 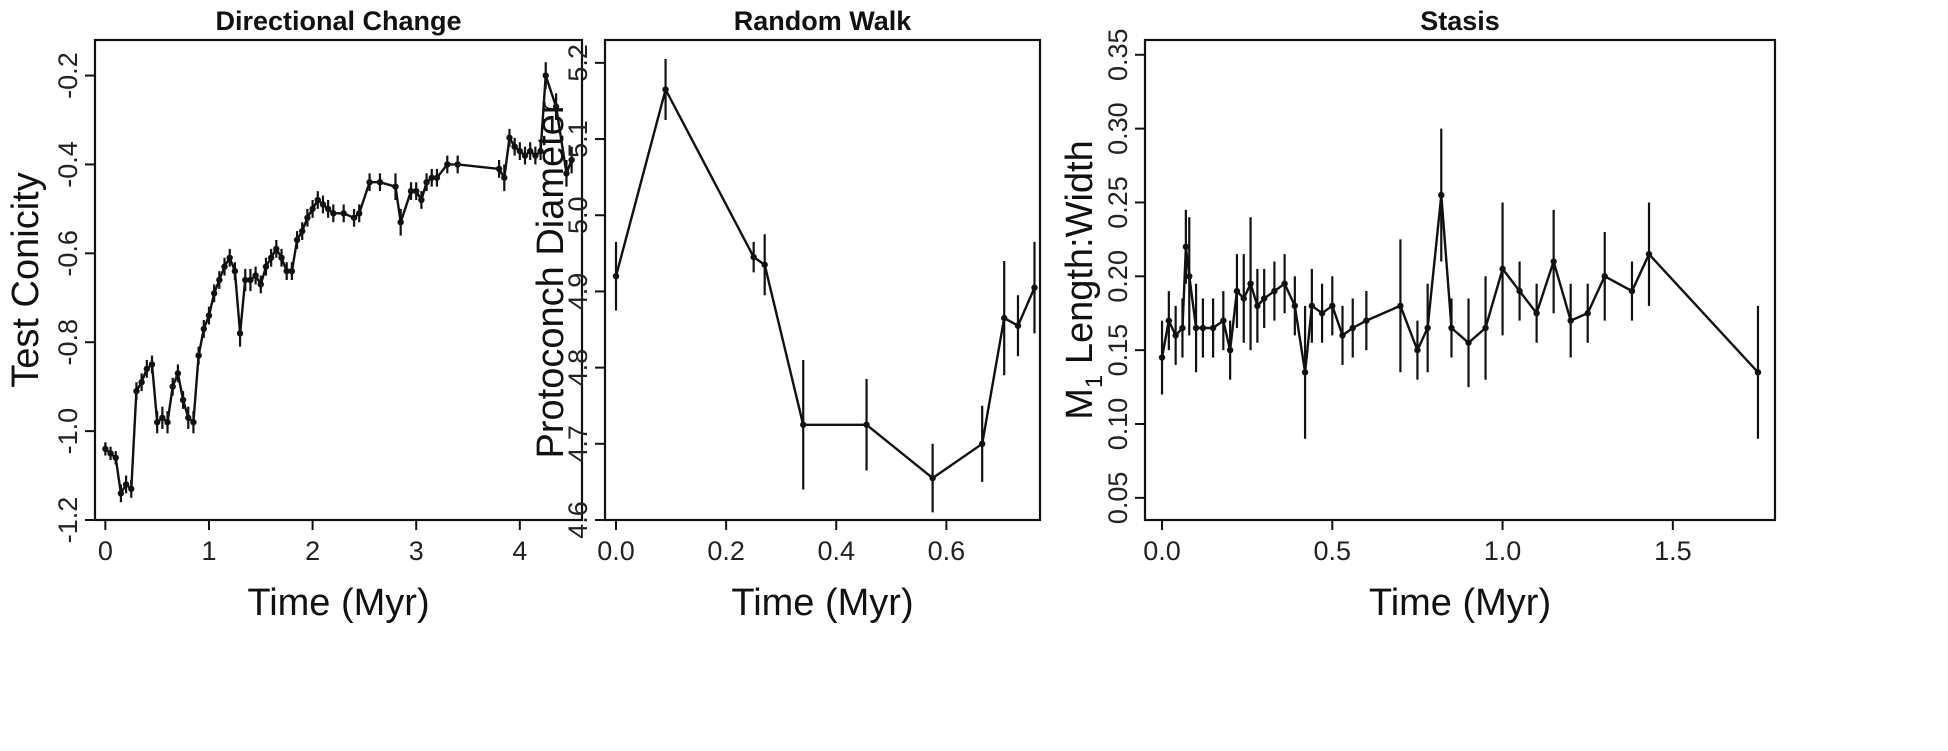 What do you see at coordinates (312, 551) in the screenshot?
I see `x-tick-label: 2` at bounding box center [312, 551].